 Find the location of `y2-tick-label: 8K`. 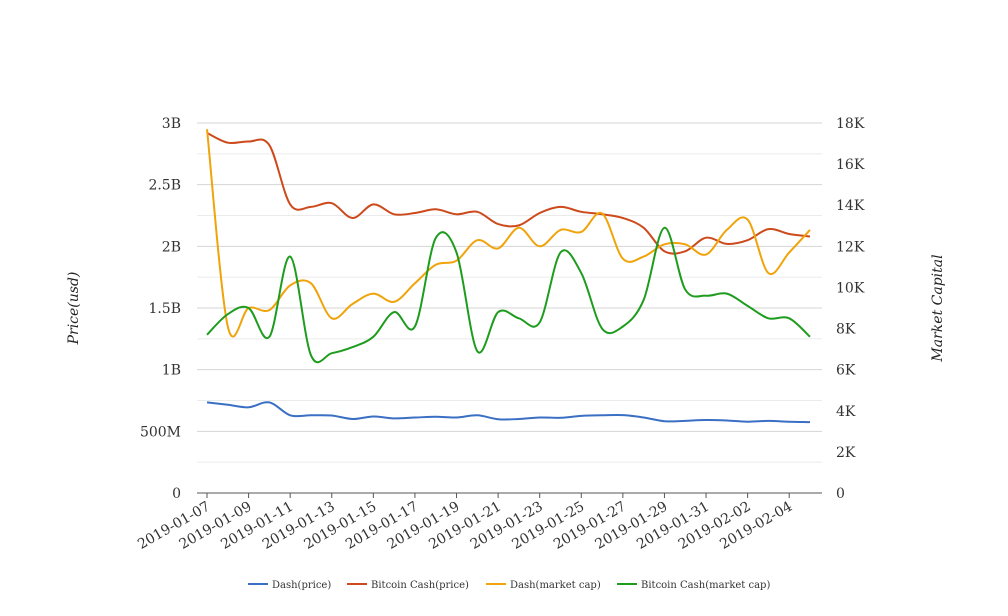

y2-tick-label: 8K is located at coordinates (846, 330).